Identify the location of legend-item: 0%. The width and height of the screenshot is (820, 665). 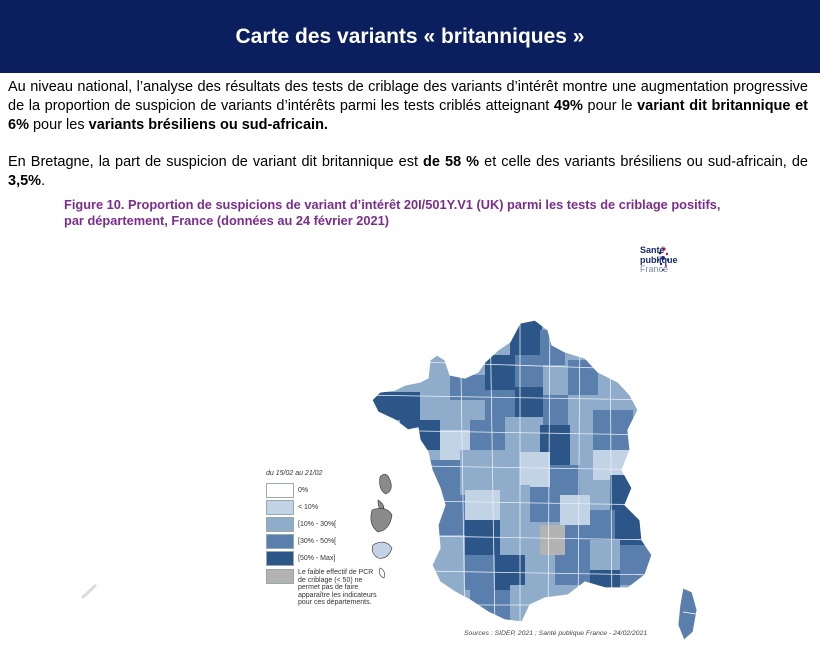
(326, 490).